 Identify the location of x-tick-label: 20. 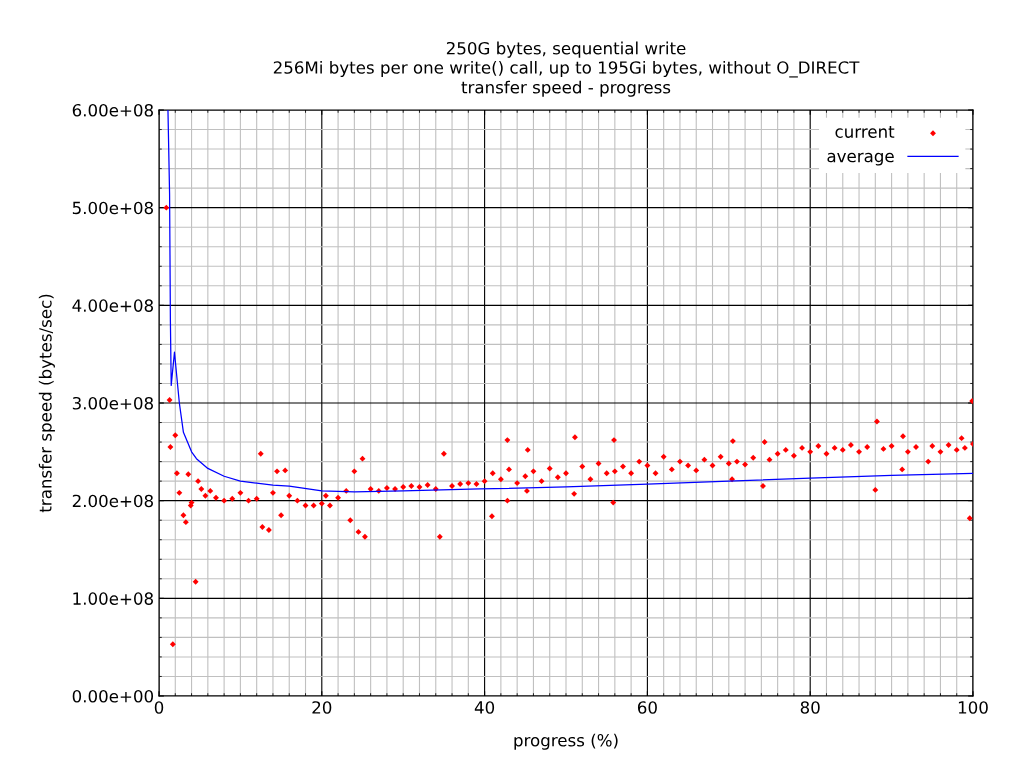
(322, 707).